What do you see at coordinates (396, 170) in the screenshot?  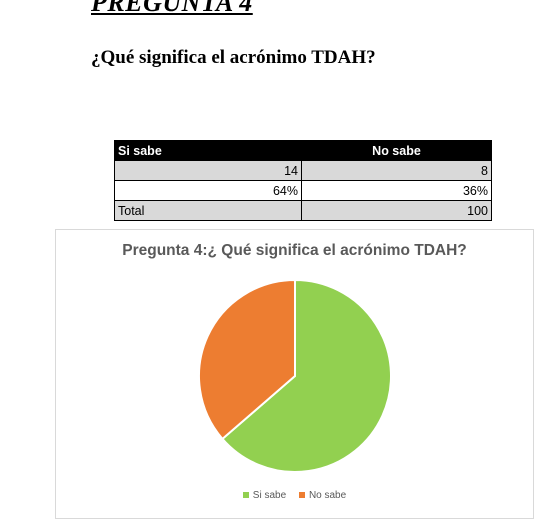 I see `count-no-sabe: 8` at bounding box center [396, 170].